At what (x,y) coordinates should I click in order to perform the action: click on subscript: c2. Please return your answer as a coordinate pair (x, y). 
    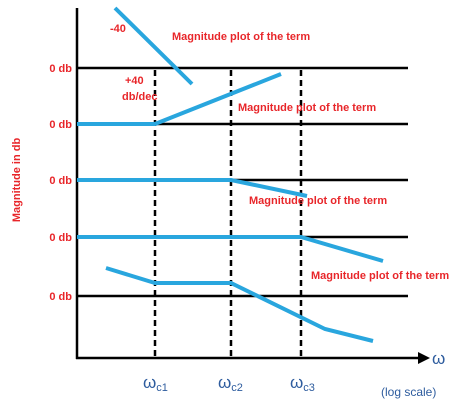
    Looking at the image, I should click on (237, 388).